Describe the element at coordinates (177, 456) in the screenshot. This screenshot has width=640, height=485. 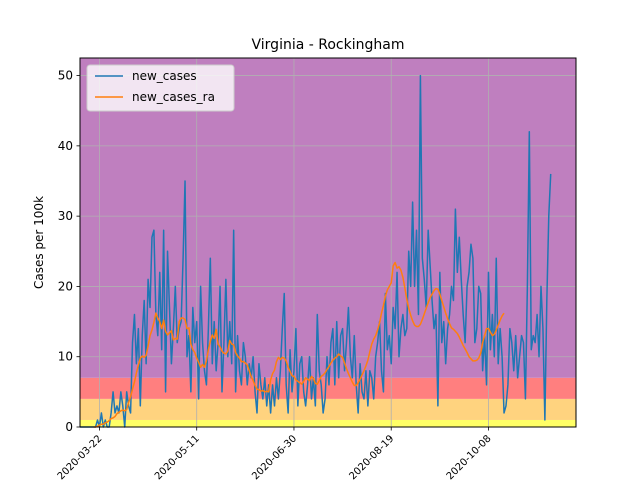
I see `x-tick-label-1: 2020-05-11` at that location.